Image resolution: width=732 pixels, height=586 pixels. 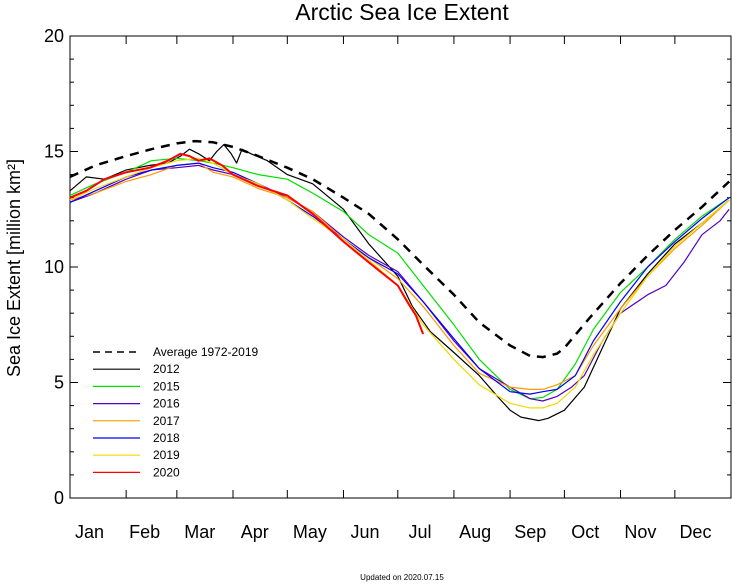 What do you see at coordinates (166, 421) in the screenshot?
I see `legend-label: 2017` at bounding box center [166, 421].